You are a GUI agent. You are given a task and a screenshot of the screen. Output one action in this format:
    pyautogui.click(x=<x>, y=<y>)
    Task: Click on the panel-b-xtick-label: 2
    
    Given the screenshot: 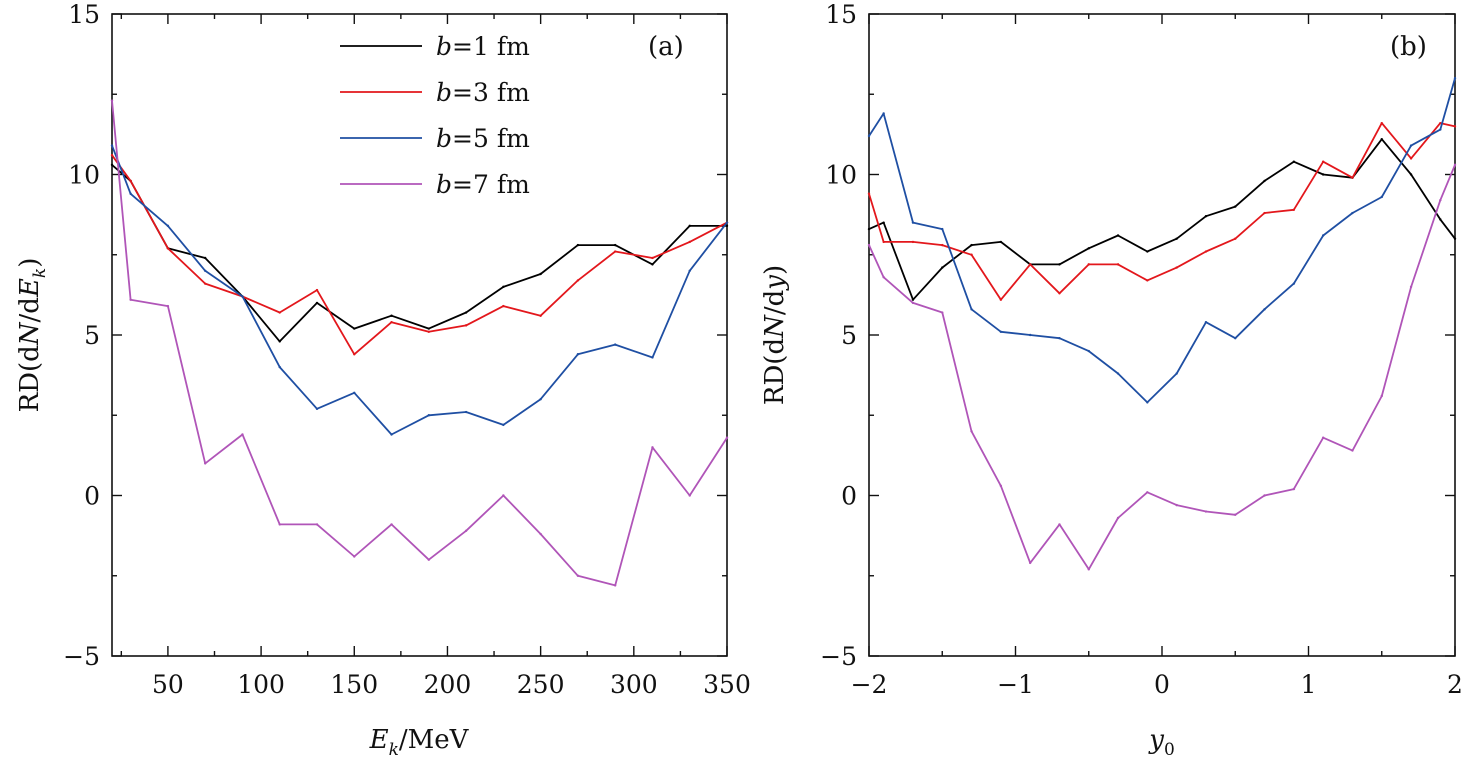 What is the action you would take?
    pyautogui.click(x=1455, y=684)
    